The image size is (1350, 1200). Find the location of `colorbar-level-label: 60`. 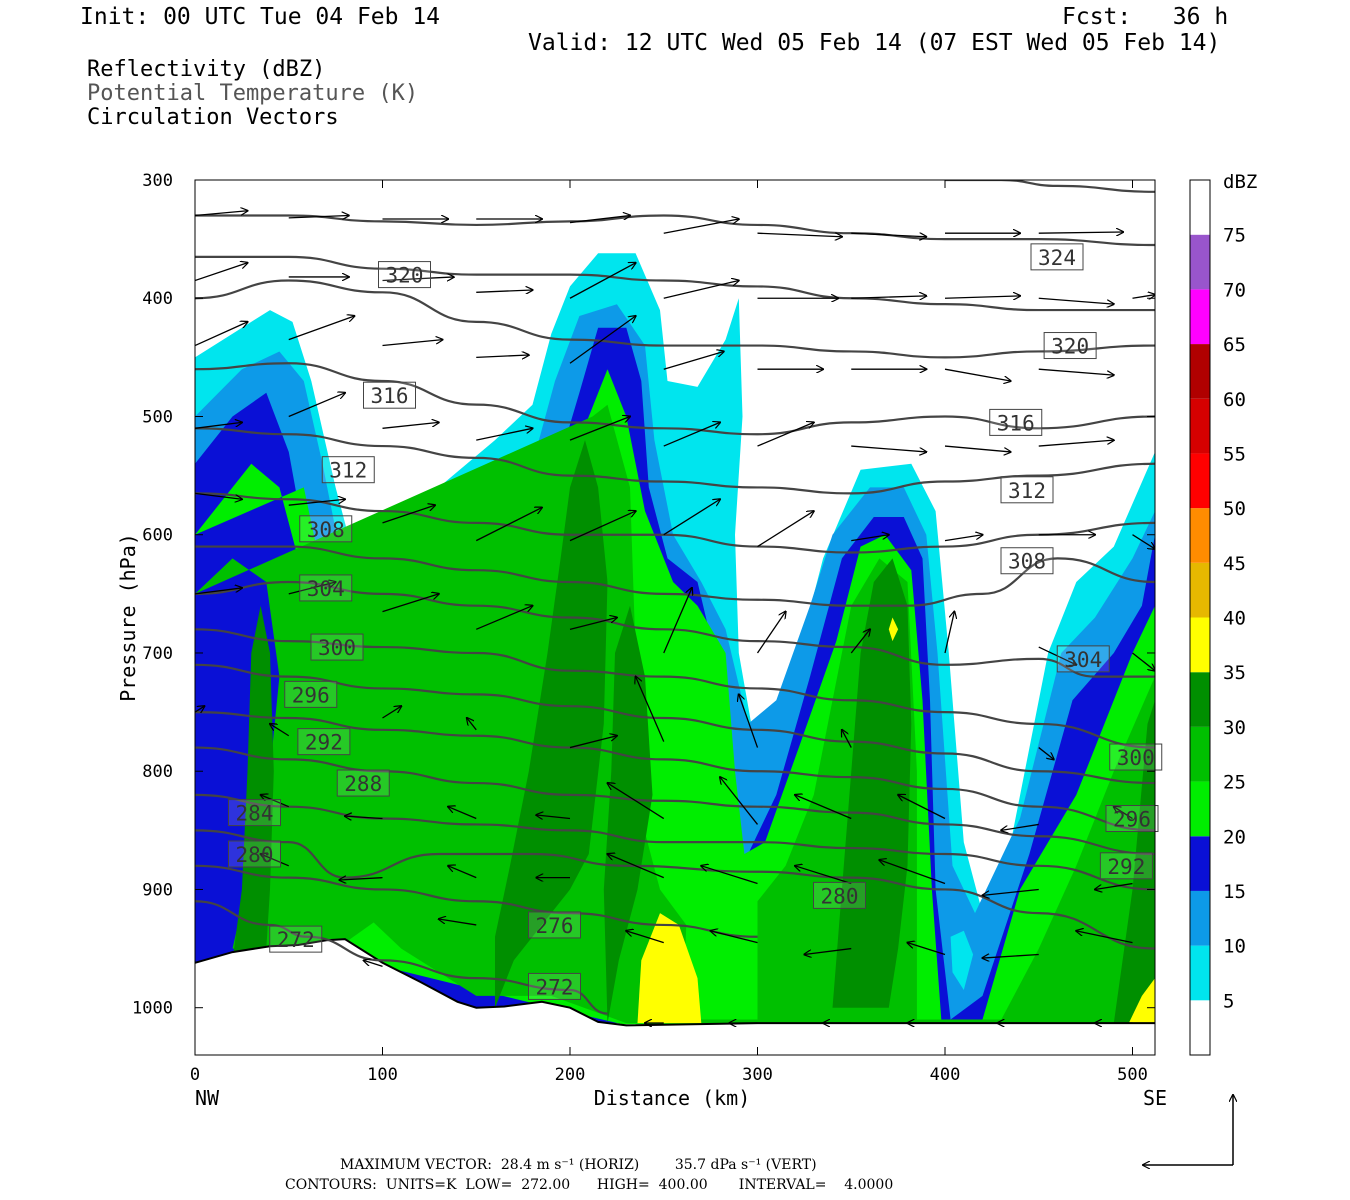

colorbar-level-label: 60 is located at coordinates (1234, 400).